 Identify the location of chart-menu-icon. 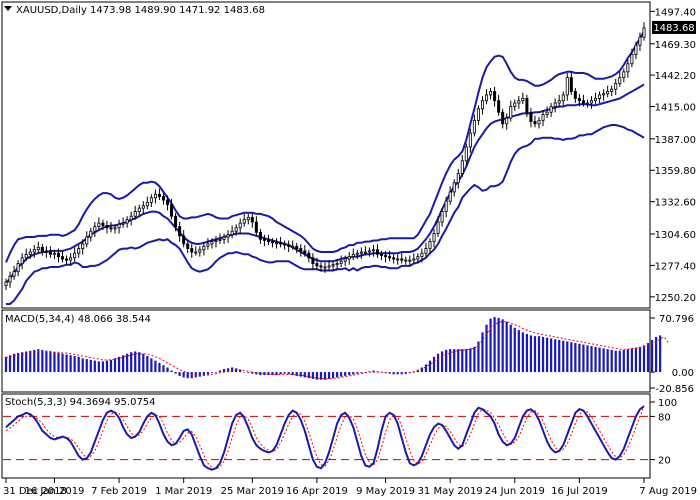
(8, 8).